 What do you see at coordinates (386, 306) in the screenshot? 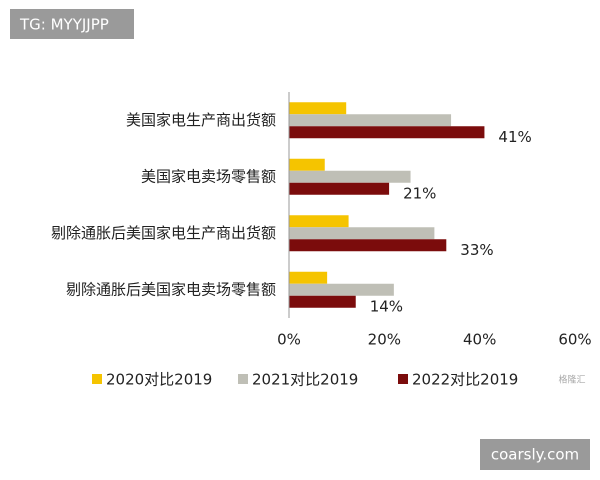
I see `value-label: 14%` at bounding box center [386, 306].